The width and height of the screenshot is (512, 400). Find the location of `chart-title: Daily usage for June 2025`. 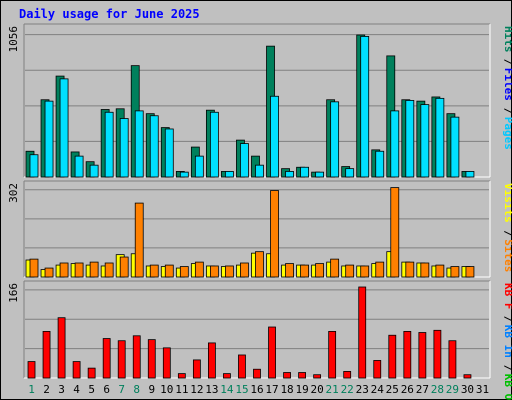

chart-title: Daily usage for June 2025 is located at coordinates (109, 14).